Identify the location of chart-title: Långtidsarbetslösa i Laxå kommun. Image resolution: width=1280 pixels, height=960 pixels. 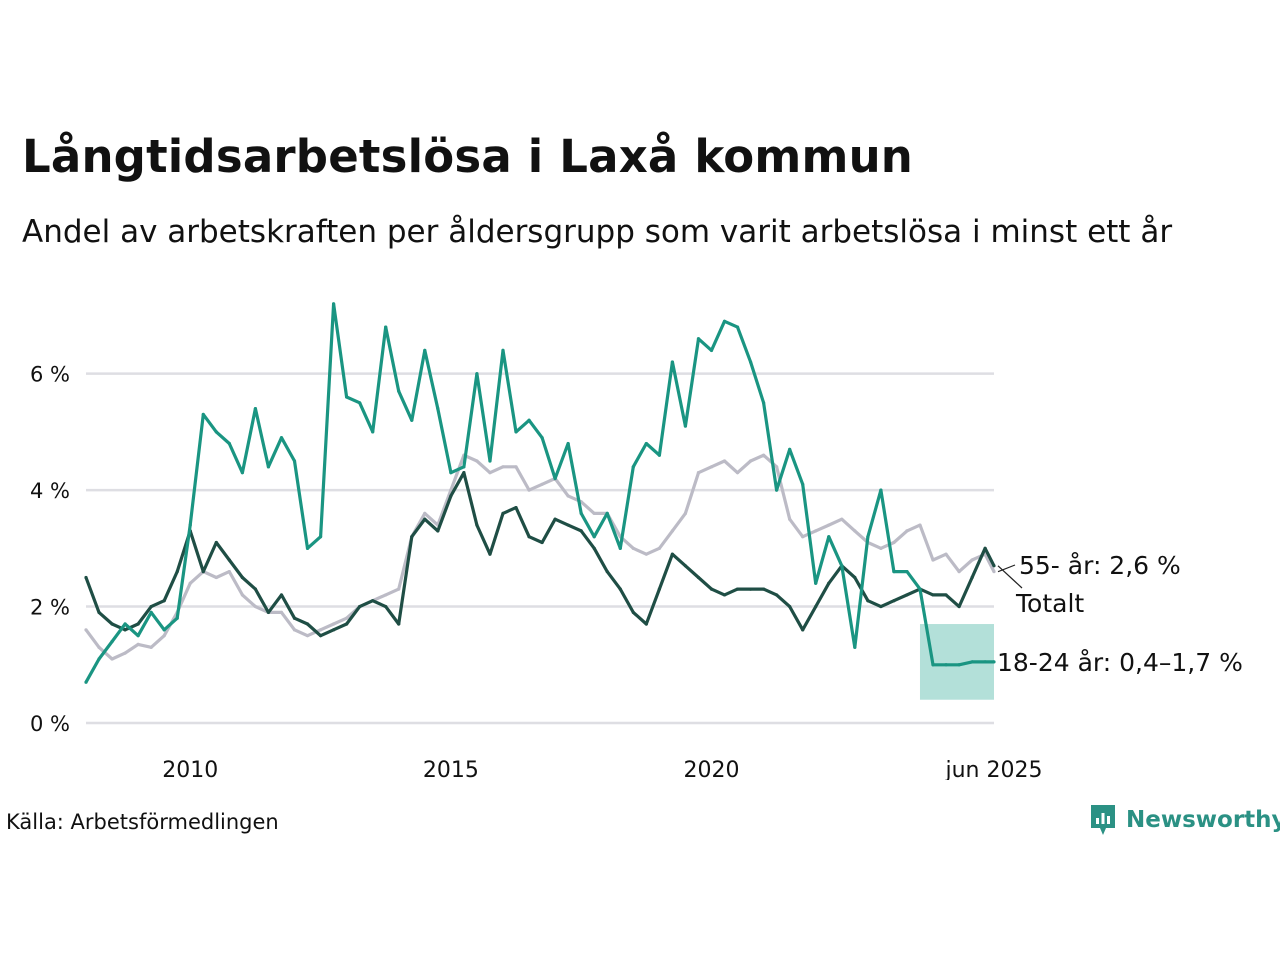
(468, 156).